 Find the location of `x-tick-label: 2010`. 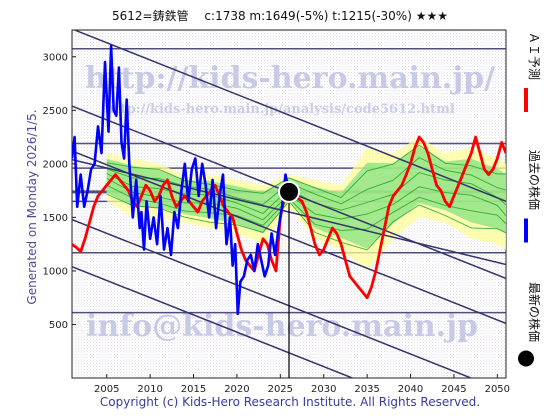

x-tick-label: 2010 is located at coordinates (149, 389).